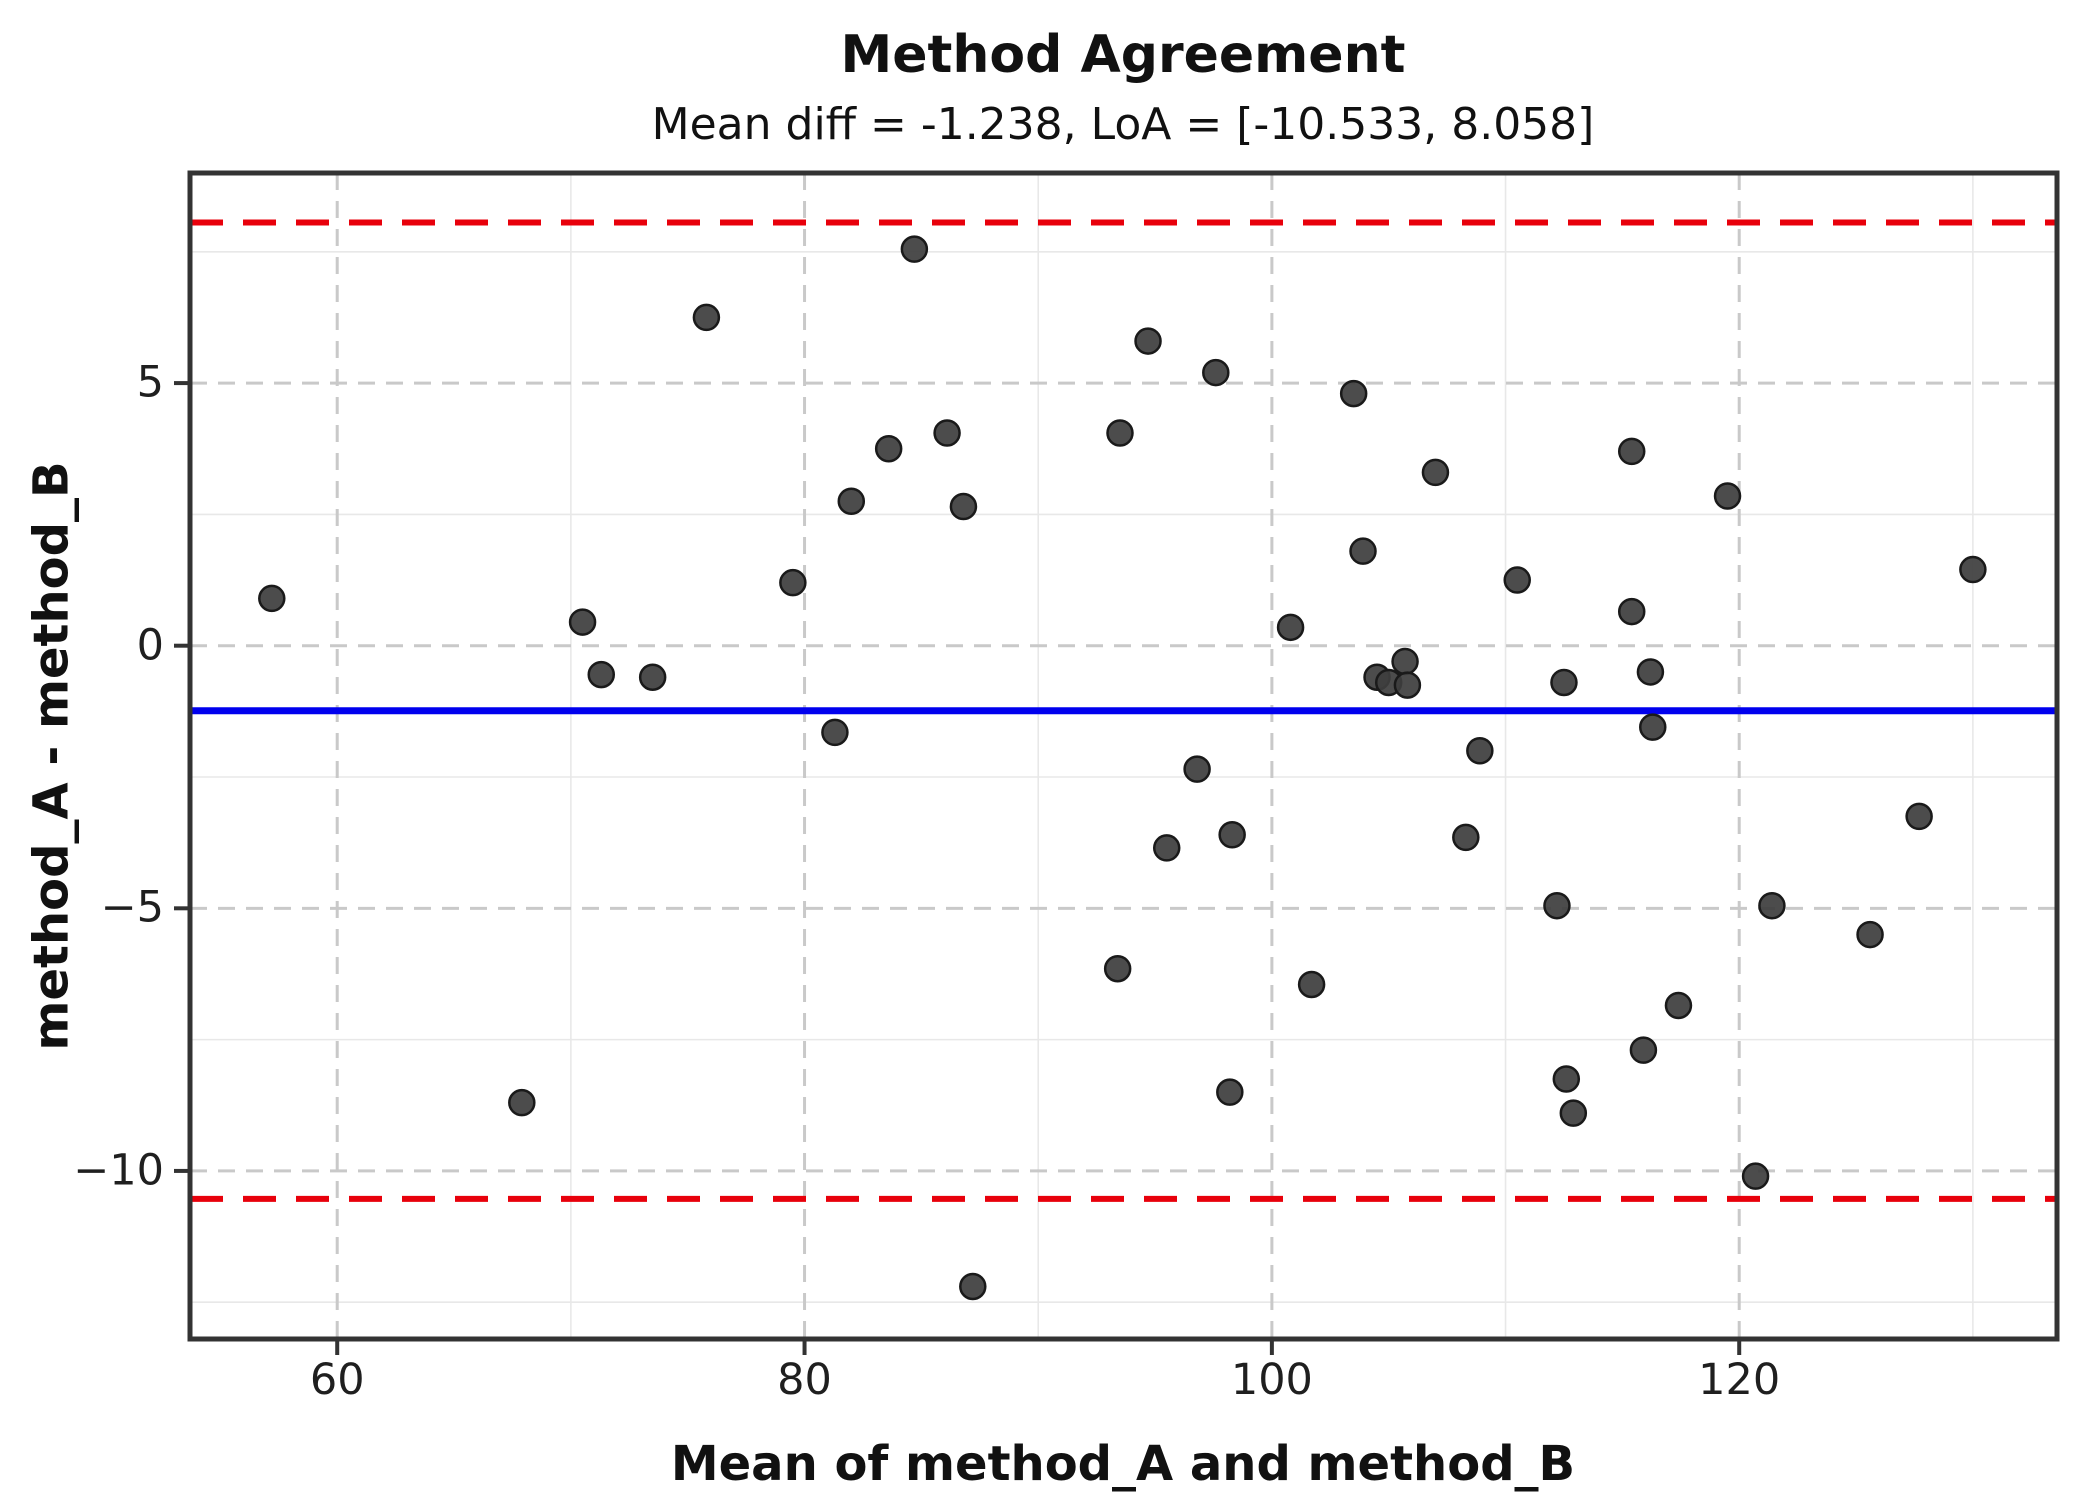 This screenshot has height=1500, width=2100. What do you see at coordinates (1271, 1380) in the screenshot?
I see `x-tick-label: 100` at bounding box center [1271, 1380].